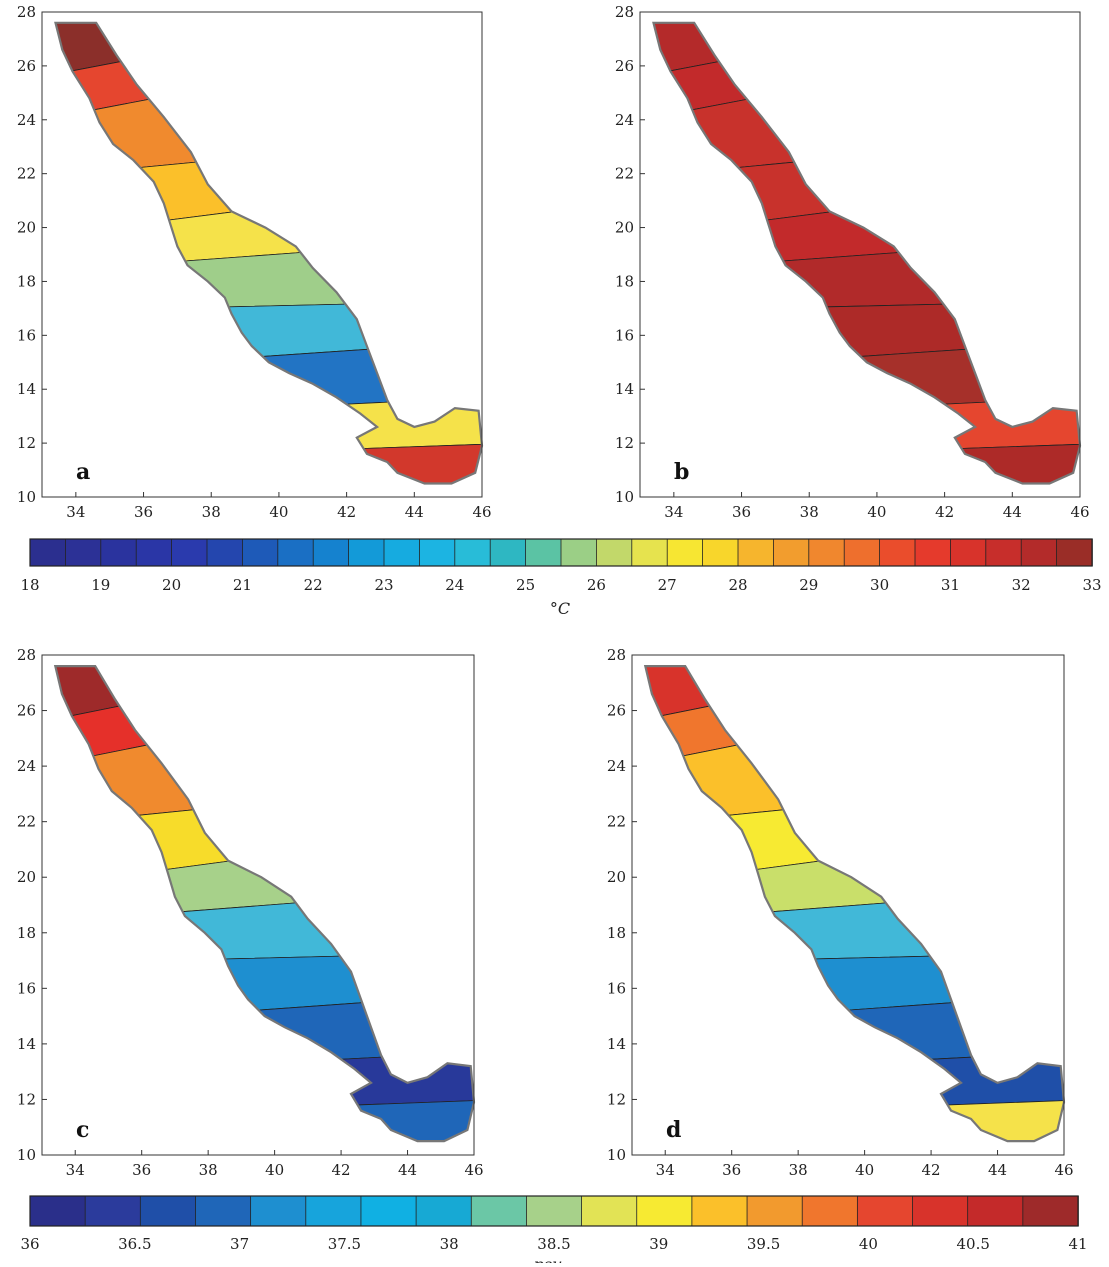  I want to click on colorbar-unit-label: psu, so click(548, 1259).